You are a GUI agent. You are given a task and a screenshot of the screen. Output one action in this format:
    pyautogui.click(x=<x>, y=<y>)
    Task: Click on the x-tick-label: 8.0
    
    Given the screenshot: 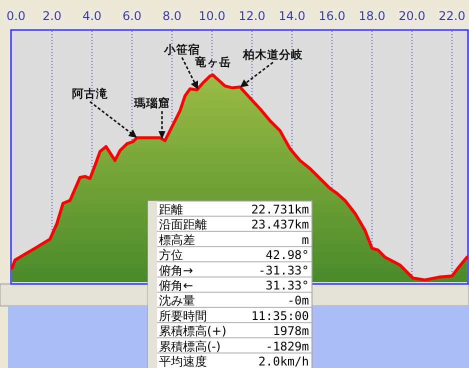 What is the action you would take?
    pyautogui.click(x=172, y=16)
    